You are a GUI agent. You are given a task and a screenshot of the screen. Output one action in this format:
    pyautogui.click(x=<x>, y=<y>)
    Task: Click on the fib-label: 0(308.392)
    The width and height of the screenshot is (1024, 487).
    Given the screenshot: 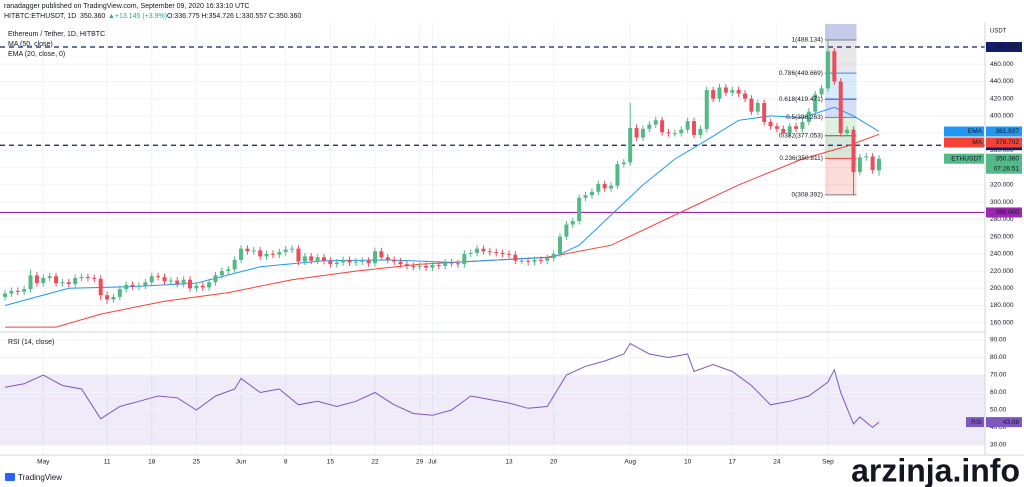 What is the action you would take?
    pyautogui.click(x=807, y=195)
    